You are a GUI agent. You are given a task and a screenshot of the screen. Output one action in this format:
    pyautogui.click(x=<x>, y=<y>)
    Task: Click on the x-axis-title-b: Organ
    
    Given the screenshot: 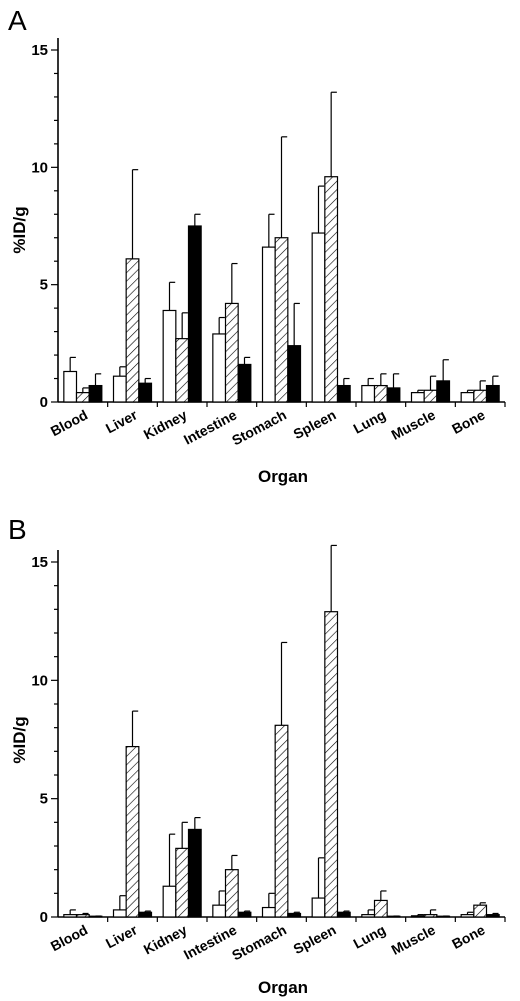 What is the action you would take?
    pyautogui.click(x=283, y=987)
    